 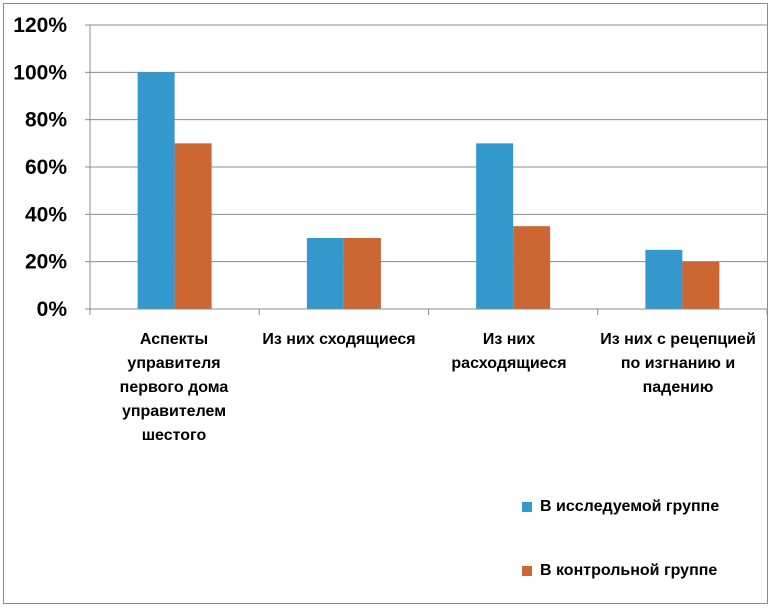 What do you see at coordinates (630, 506) in the screenshot?
I see `legend-label-study-group: В исследуемой группе` at bounding box center [630, 506].